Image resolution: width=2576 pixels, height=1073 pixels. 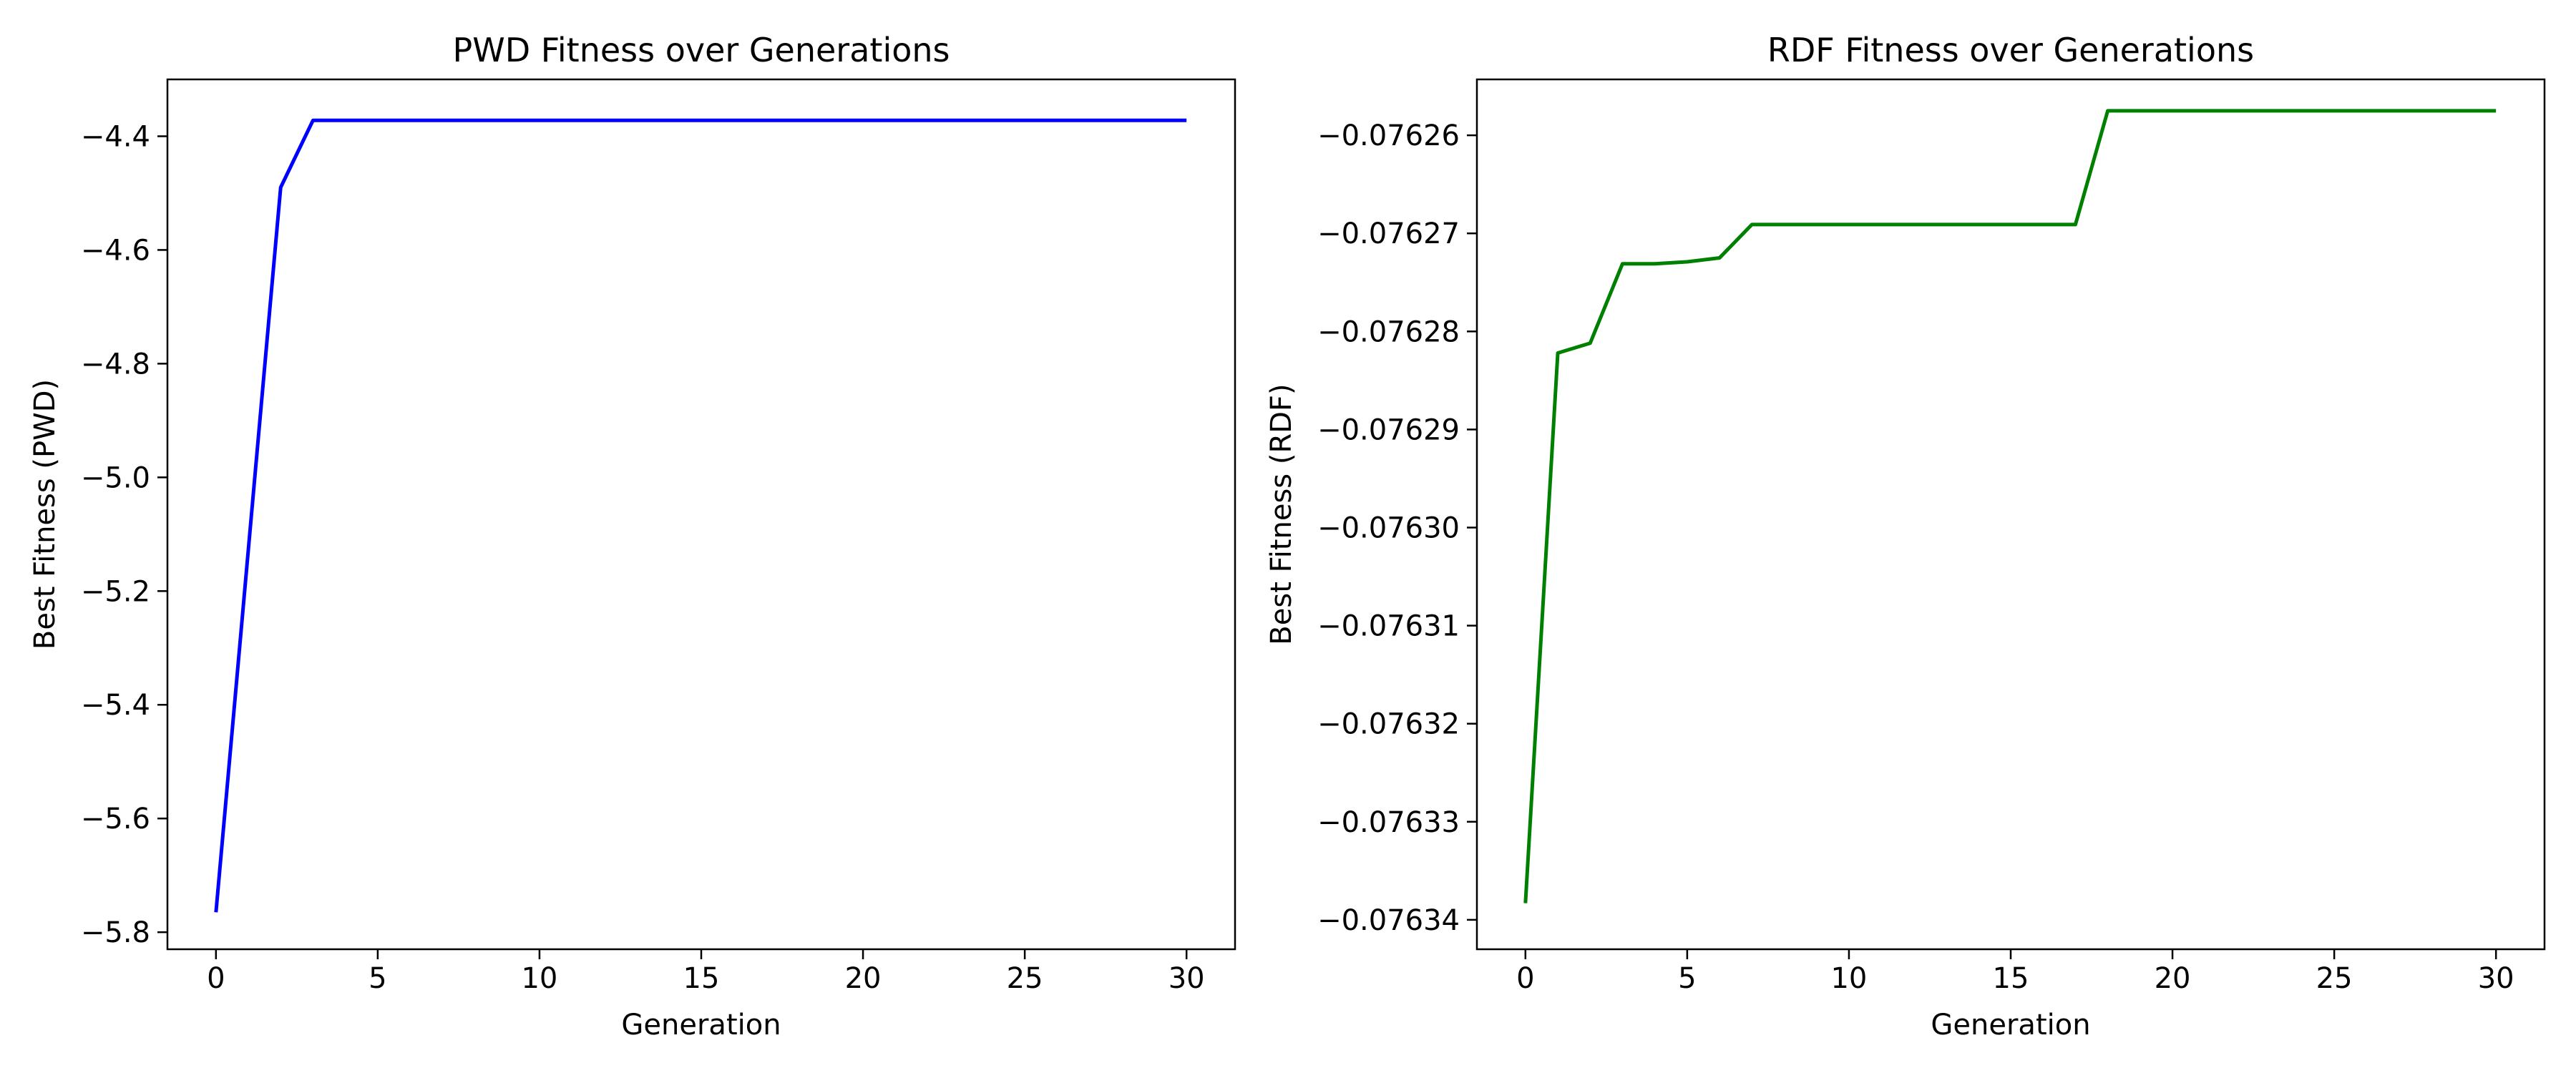 I want to click on y-axis-label: Best Fitness (PWD), so click(x=45, y=514).